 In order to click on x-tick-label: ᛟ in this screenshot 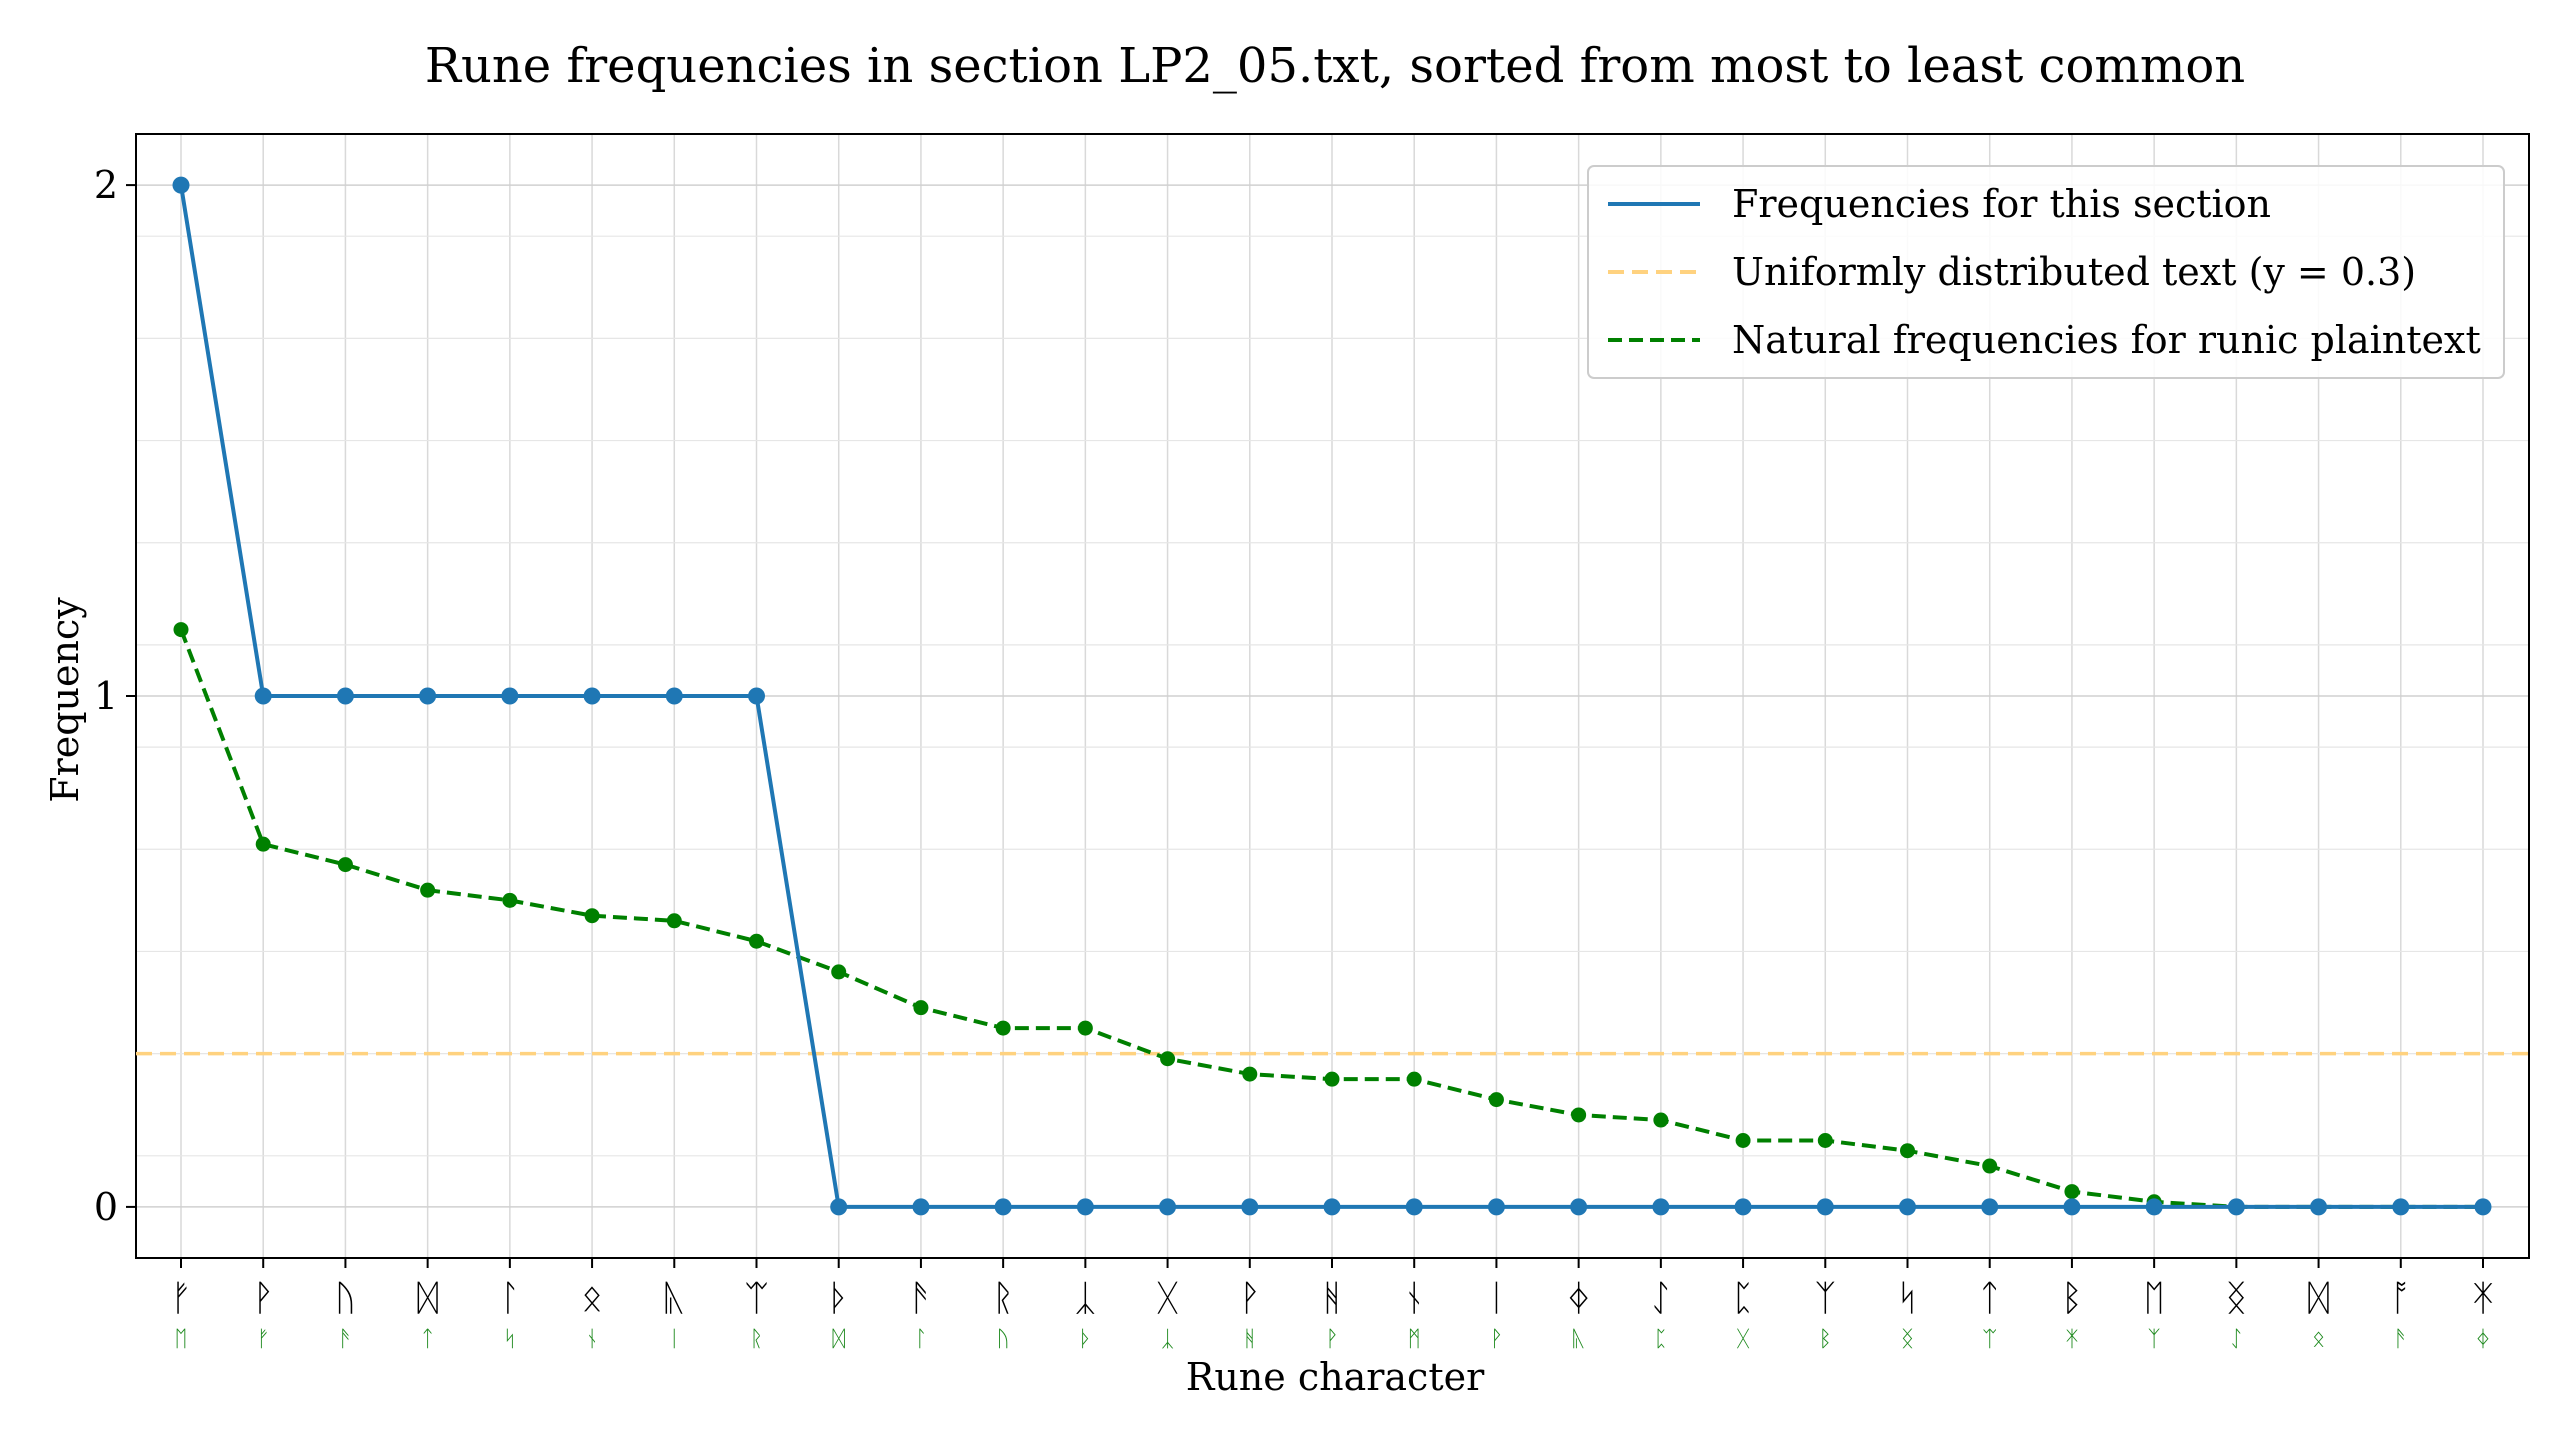, I will do `click(592, 1298)`.